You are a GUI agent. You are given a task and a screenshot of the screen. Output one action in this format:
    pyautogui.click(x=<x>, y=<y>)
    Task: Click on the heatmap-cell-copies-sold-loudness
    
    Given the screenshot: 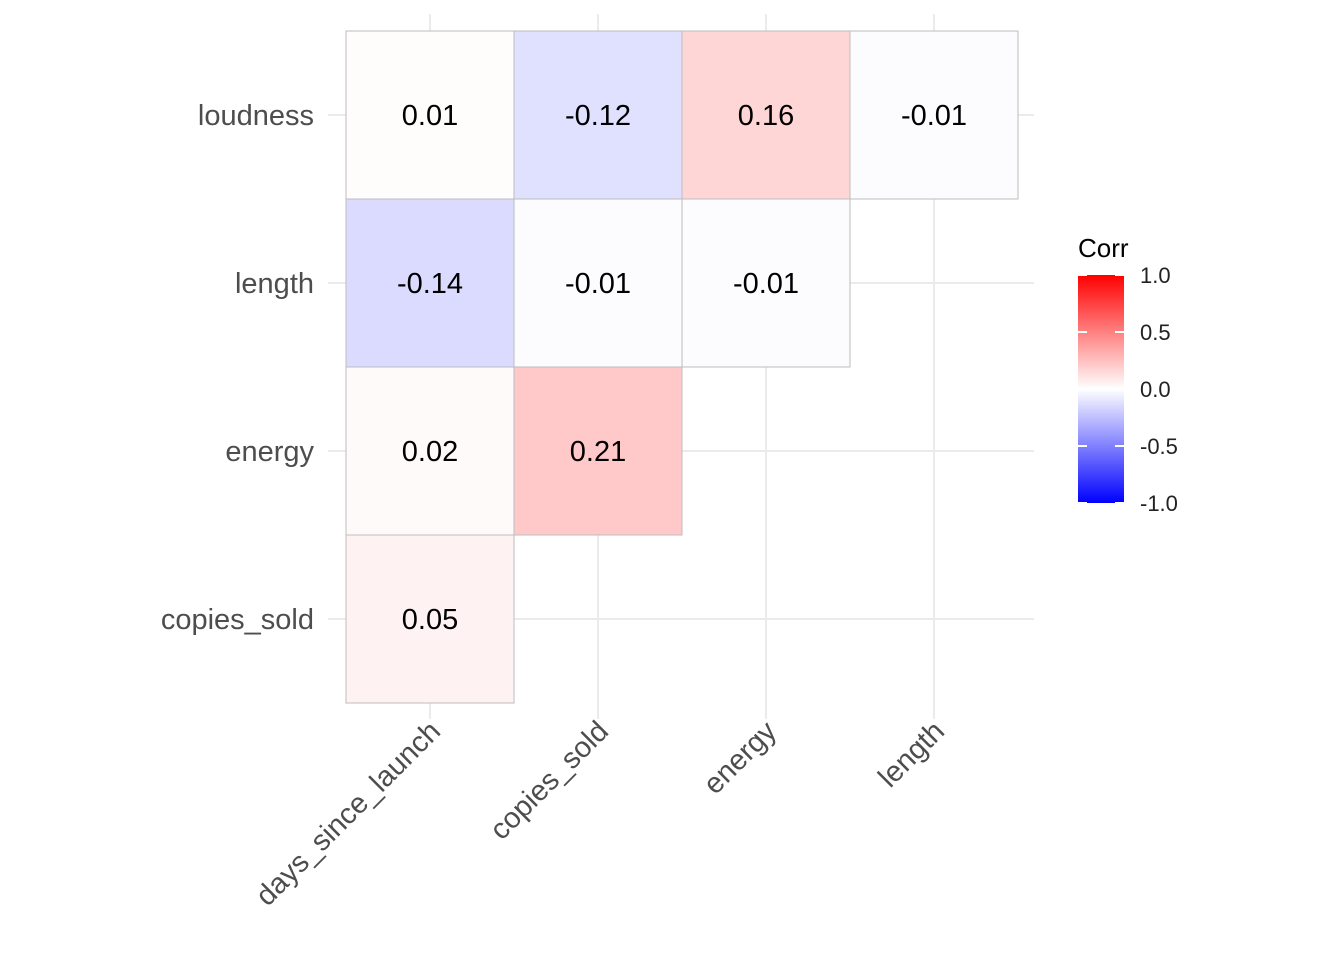 What is the action you would take?
    pyautogui.click(x=598, y=115)
    